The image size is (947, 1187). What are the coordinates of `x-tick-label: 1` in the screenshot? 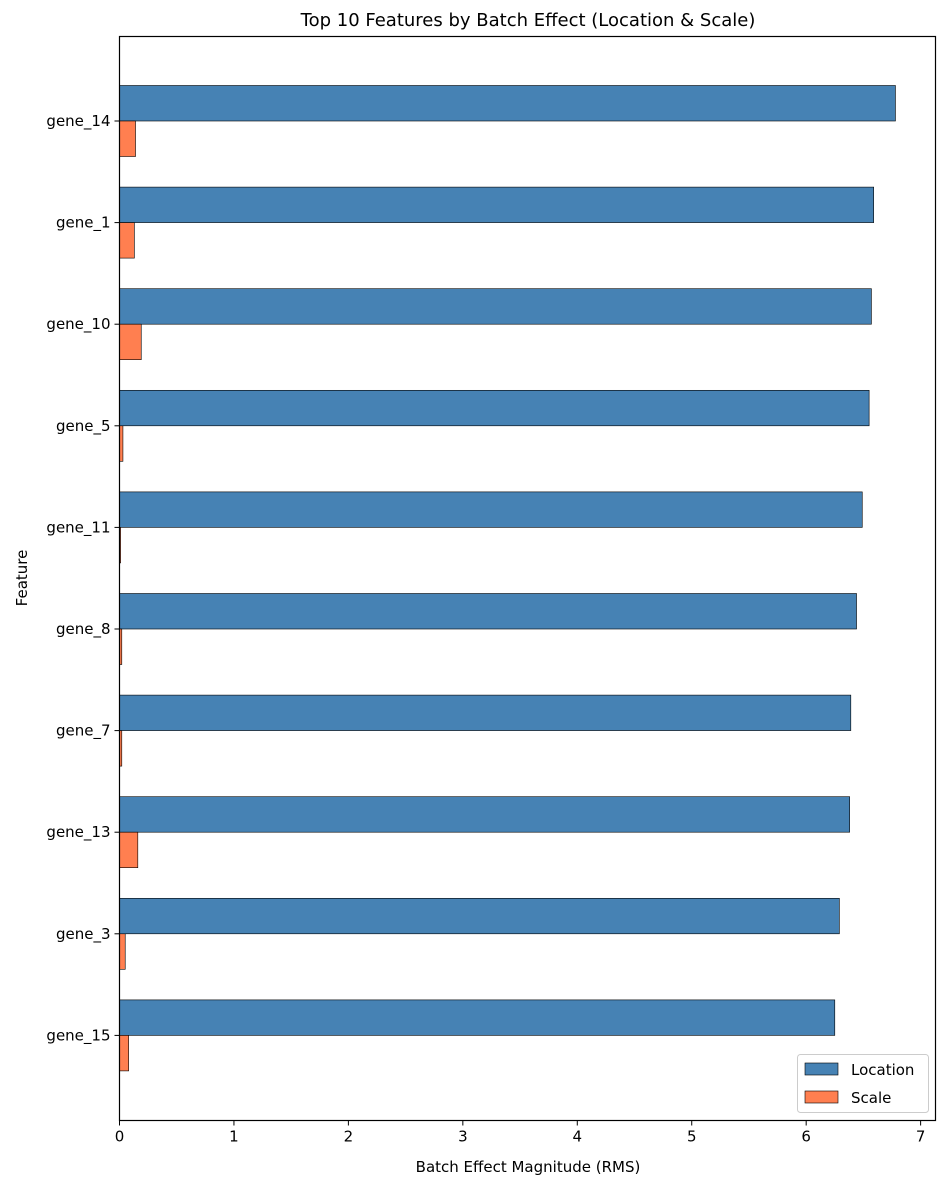 It's located at (234, 1137).